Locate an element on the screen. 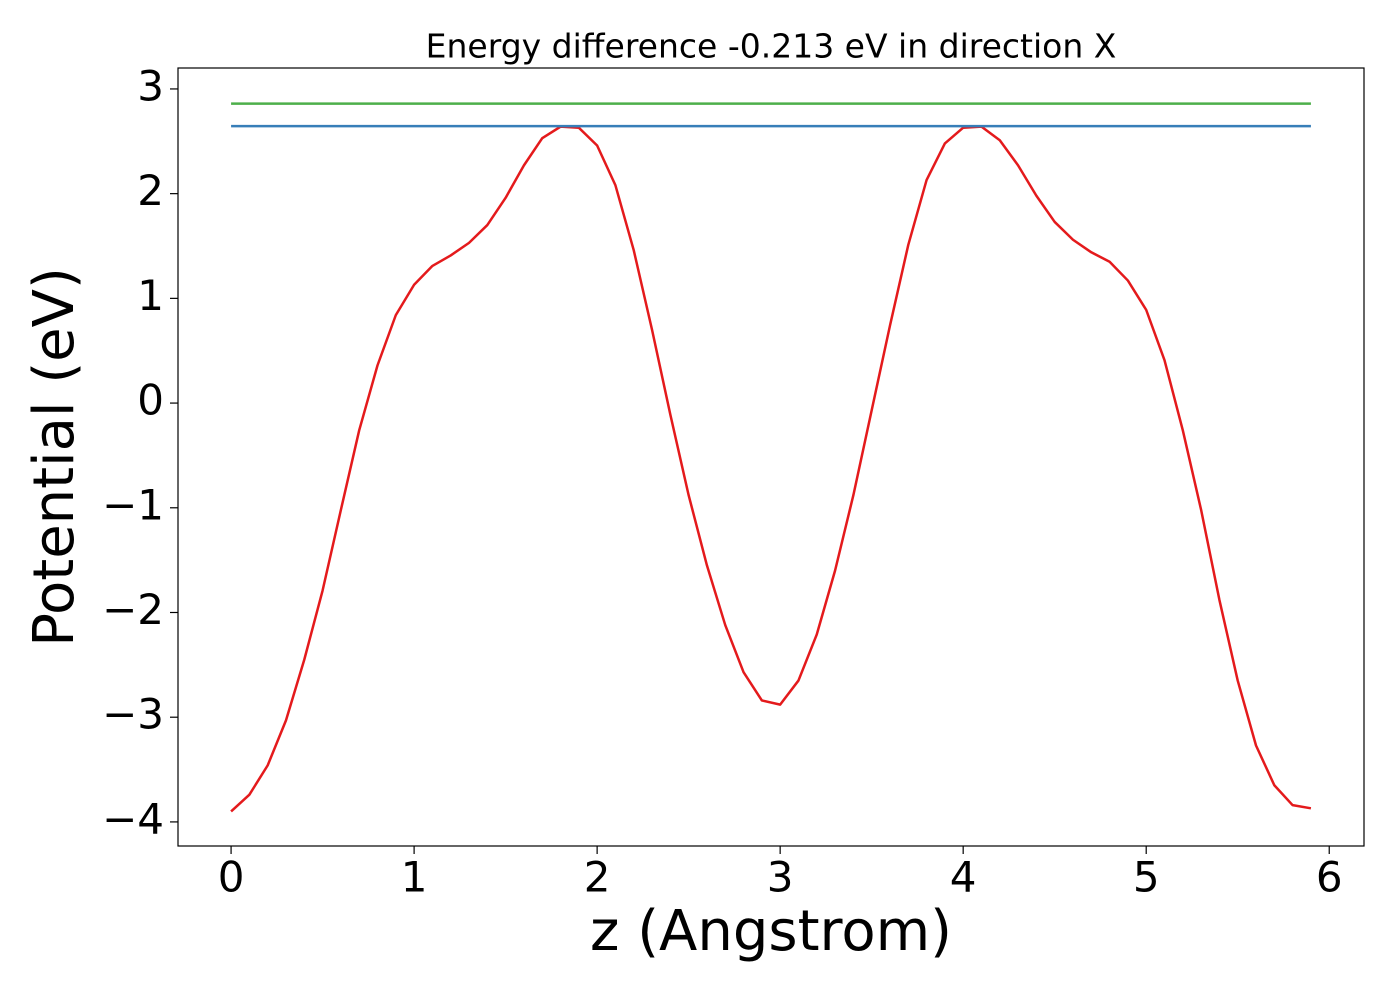  x-tick-label: 4 is located at coordinates (963, 877).